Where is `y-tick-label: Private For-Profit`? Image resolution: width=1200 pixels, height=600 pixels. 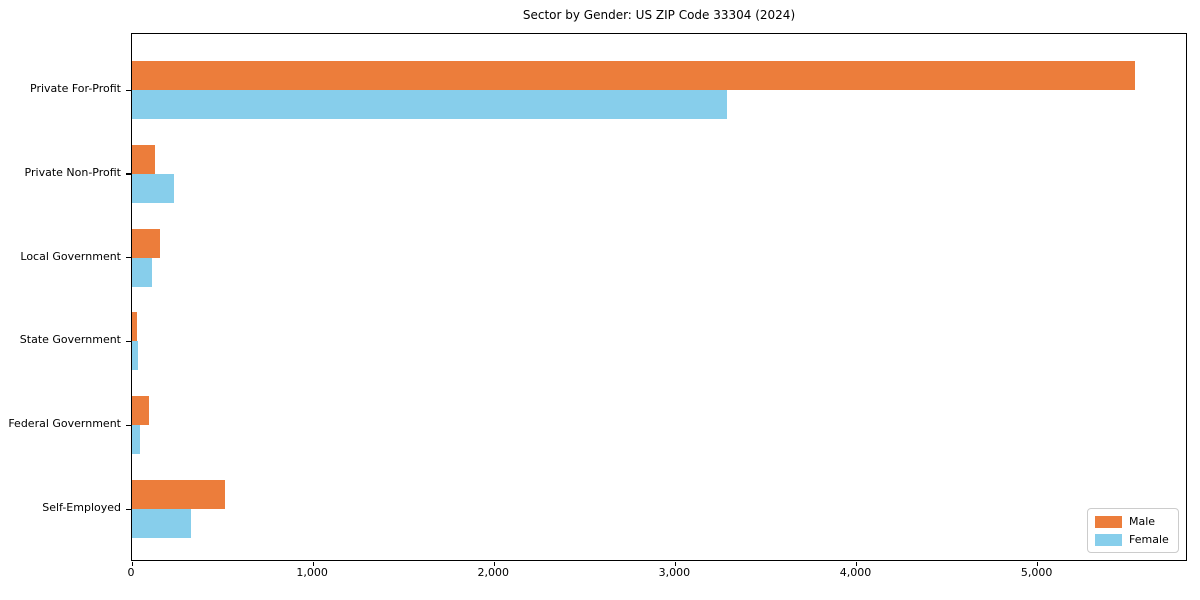 y-tick-label: Private For-Profit is located at coordinates (75, 88).